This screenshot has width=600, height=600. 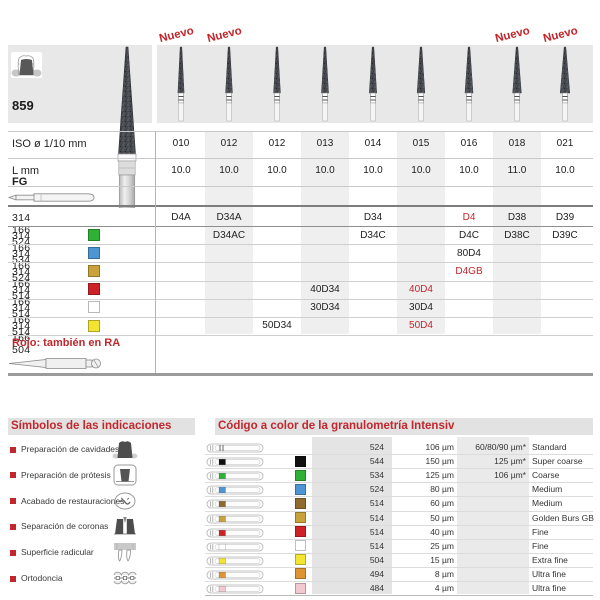 What do you see at coordinates (439, 475) in the screenshot?
I see `grit-size: 125 µm` at bounding box center [439, 475].